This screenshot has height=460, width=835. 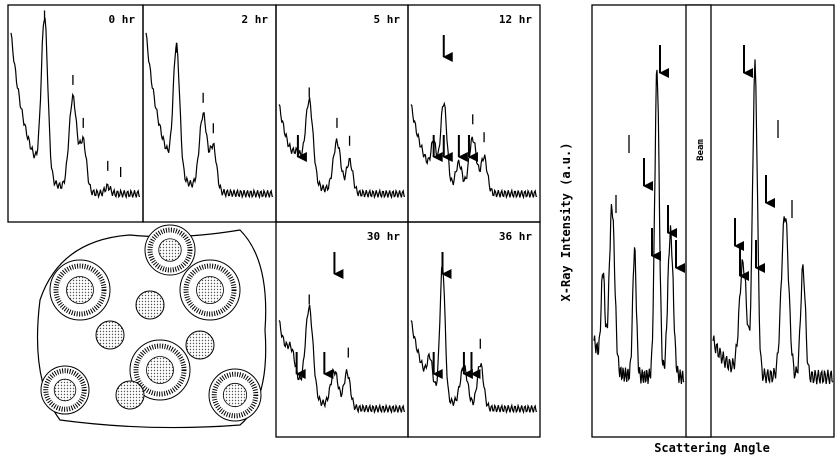 What do you see at coordinates (387, 19) in the screenshot?
I see `time-label: 5 hr` at bounding box center [387, 19].